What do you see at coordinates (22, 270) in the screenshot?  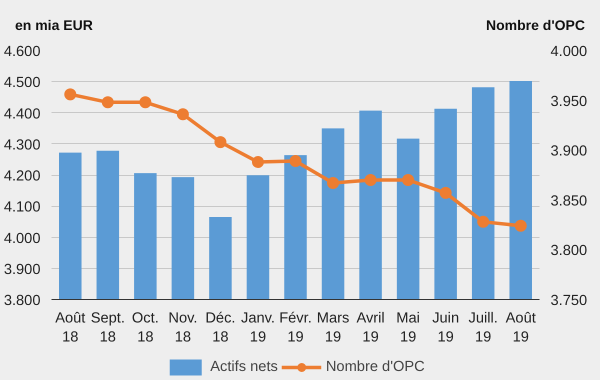 I see `y-tick-label: 3.900` at bounding box center [22, 270].